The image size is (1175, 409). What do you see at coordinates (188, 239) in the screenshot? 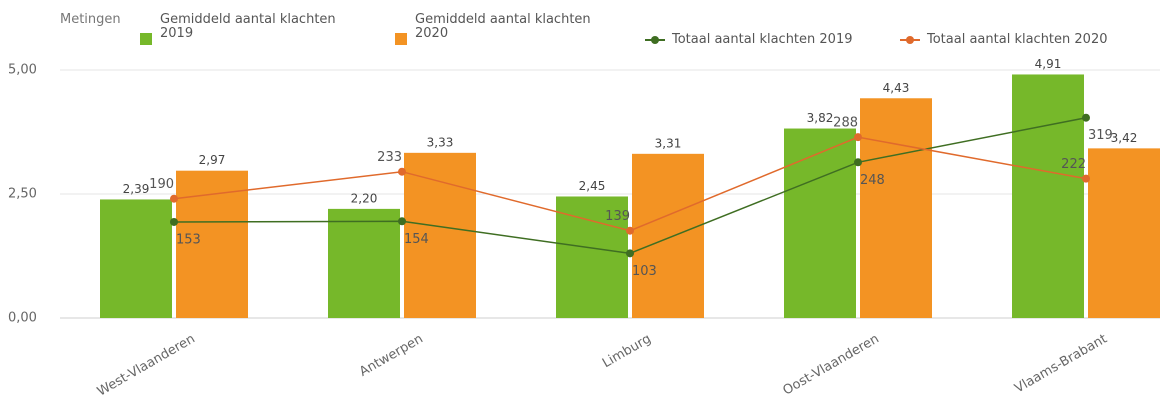
I see `line-value-label: 153` at bounding box center [188, 239].